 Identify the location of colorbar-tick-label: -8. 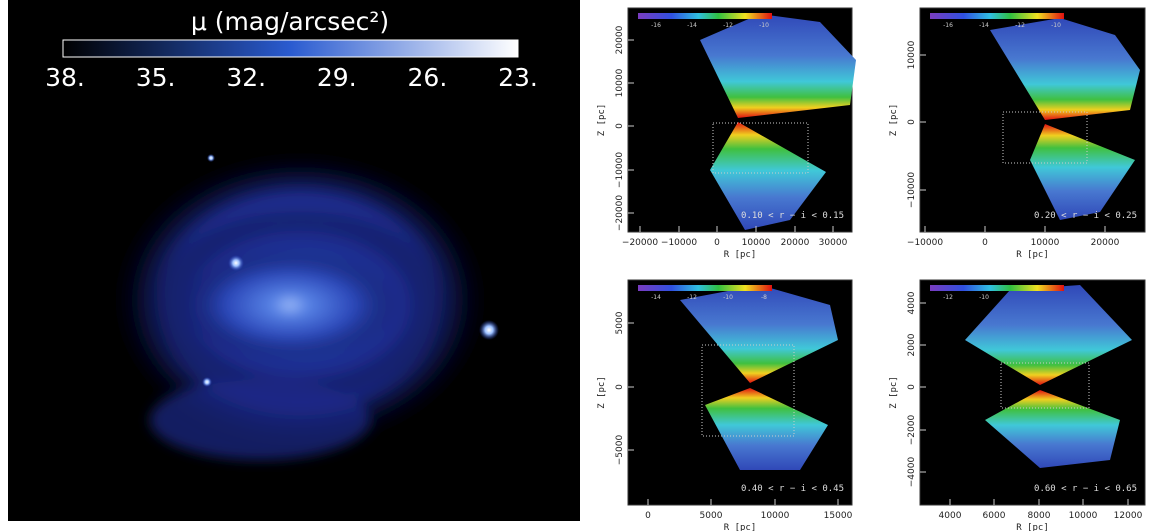
(764, 297).